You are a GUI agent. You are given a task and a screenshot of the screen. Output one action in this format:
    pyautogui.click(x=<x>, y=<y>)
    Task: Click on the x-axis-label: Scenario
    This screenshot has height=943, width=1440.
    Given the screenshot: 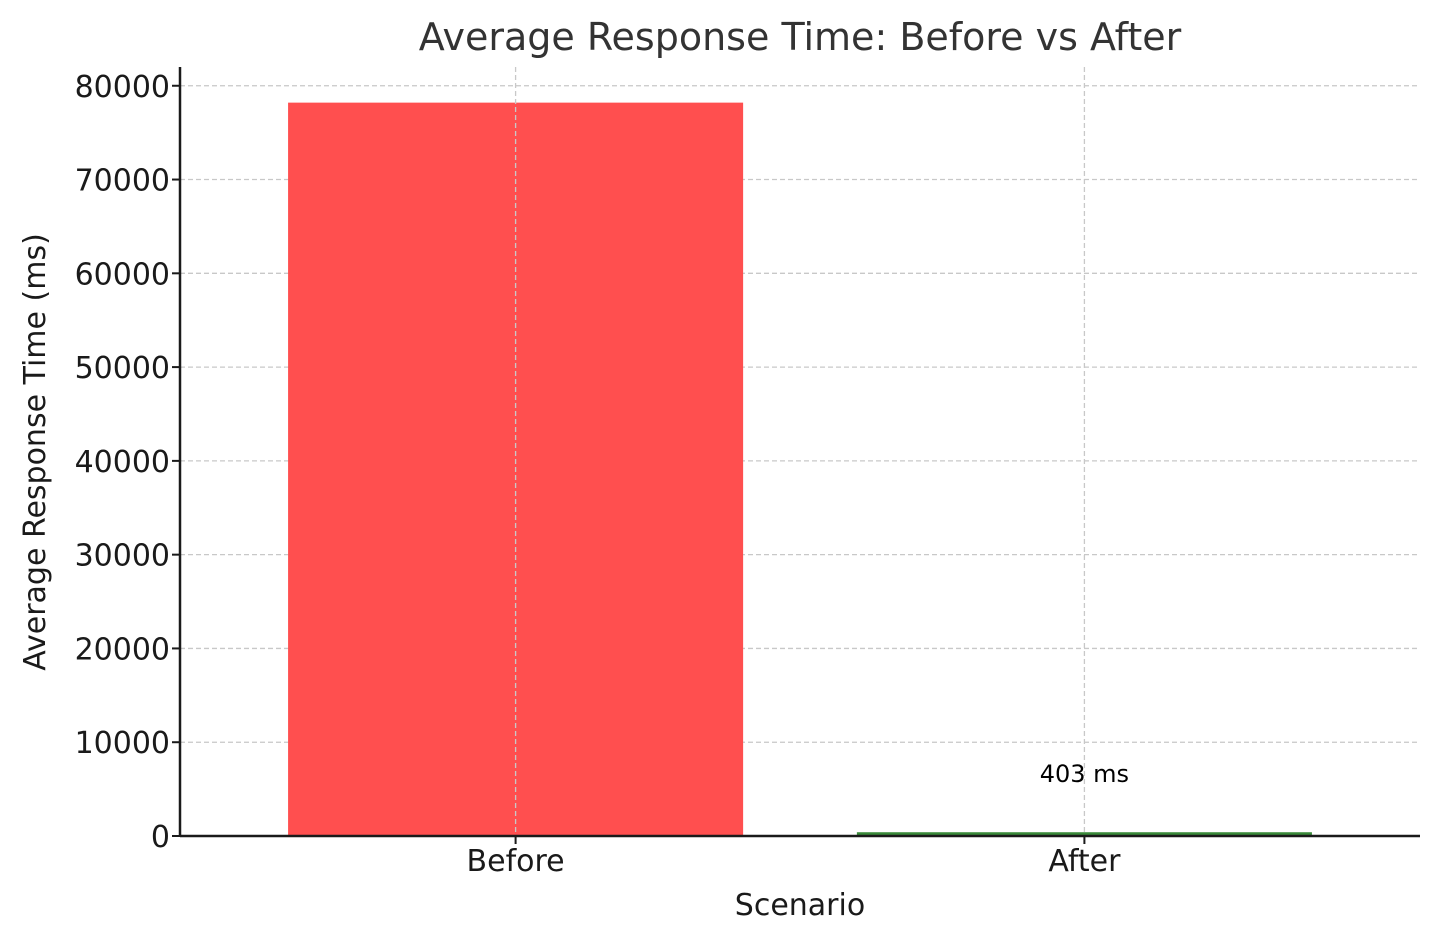 What is the action you would take?
    pyautogui.click(x=800, y=905)
    